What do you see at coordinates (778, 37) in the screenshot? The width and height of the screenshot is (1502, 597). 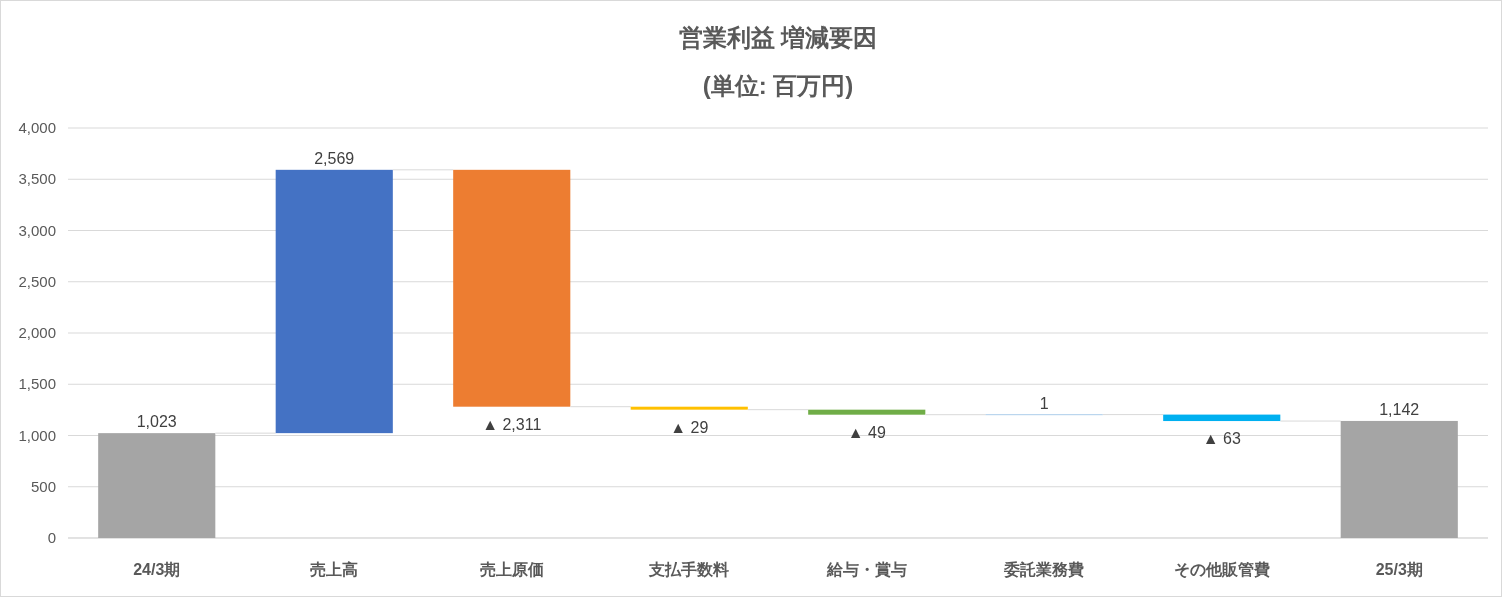 I see `title: 営業利益 増減要因` at bounding box center [778, 37].